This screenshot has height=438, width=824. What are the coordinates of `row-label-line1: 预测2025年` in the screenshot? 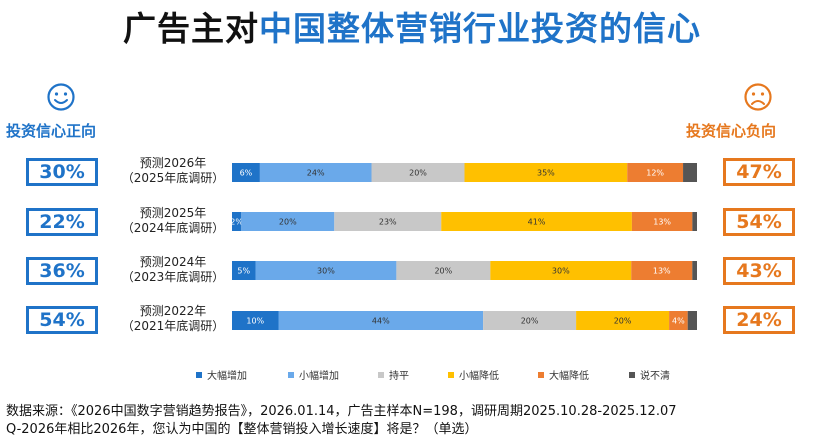 It's located at (173, 213).